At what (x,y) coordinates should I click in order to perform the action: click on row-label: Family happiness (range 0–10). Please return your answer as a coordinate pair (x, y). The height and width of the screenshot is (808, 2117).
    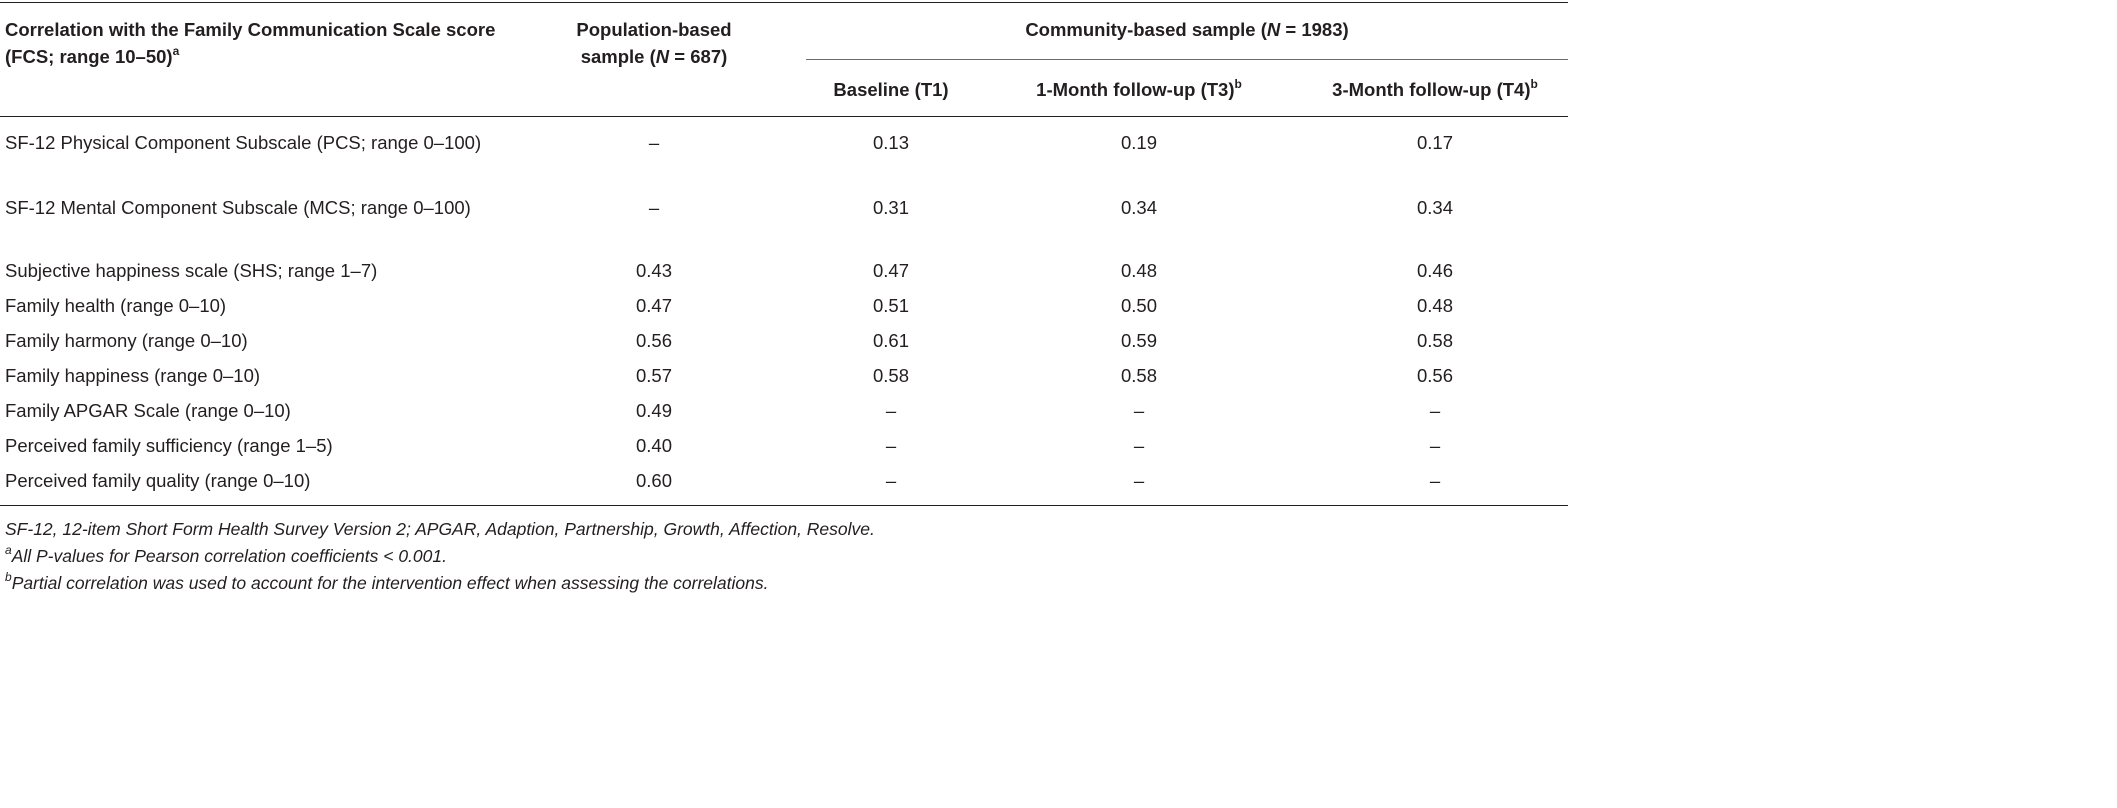
    Looking at the image, I should click on (133, 375).